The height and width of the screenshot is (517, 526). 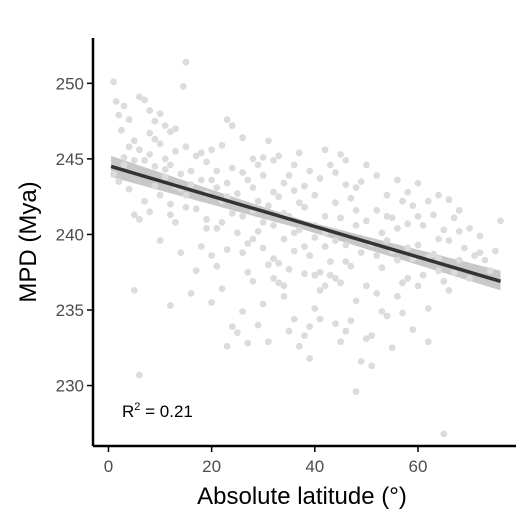 What do you see at coordinates (418, 466) in the screenshot?
I see `x-tick-label: 60` at bounding box center [418, 466].